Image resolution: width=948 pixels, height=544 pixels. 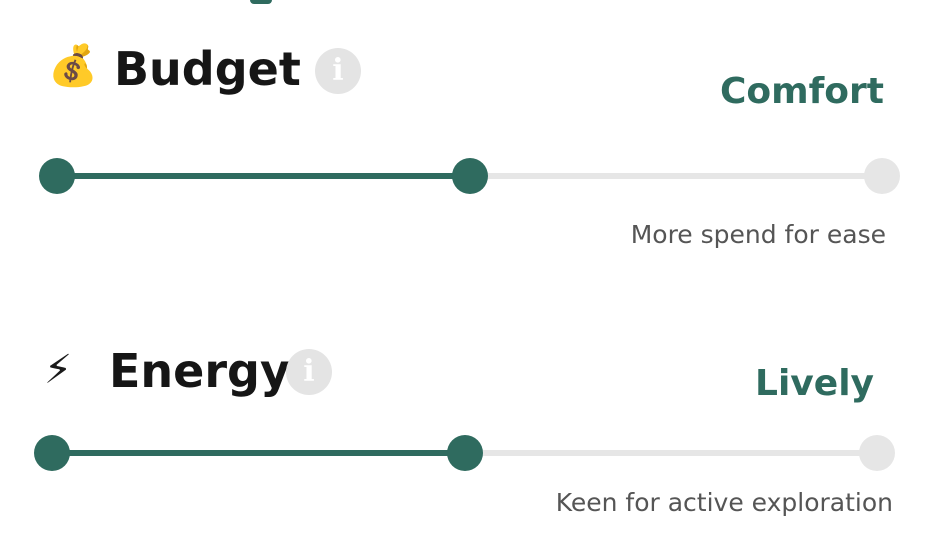 What do you see at coordinates (814, 383) in the screenshot?
I see `energy-level-label: Lively` at bounding box center [814, 383].